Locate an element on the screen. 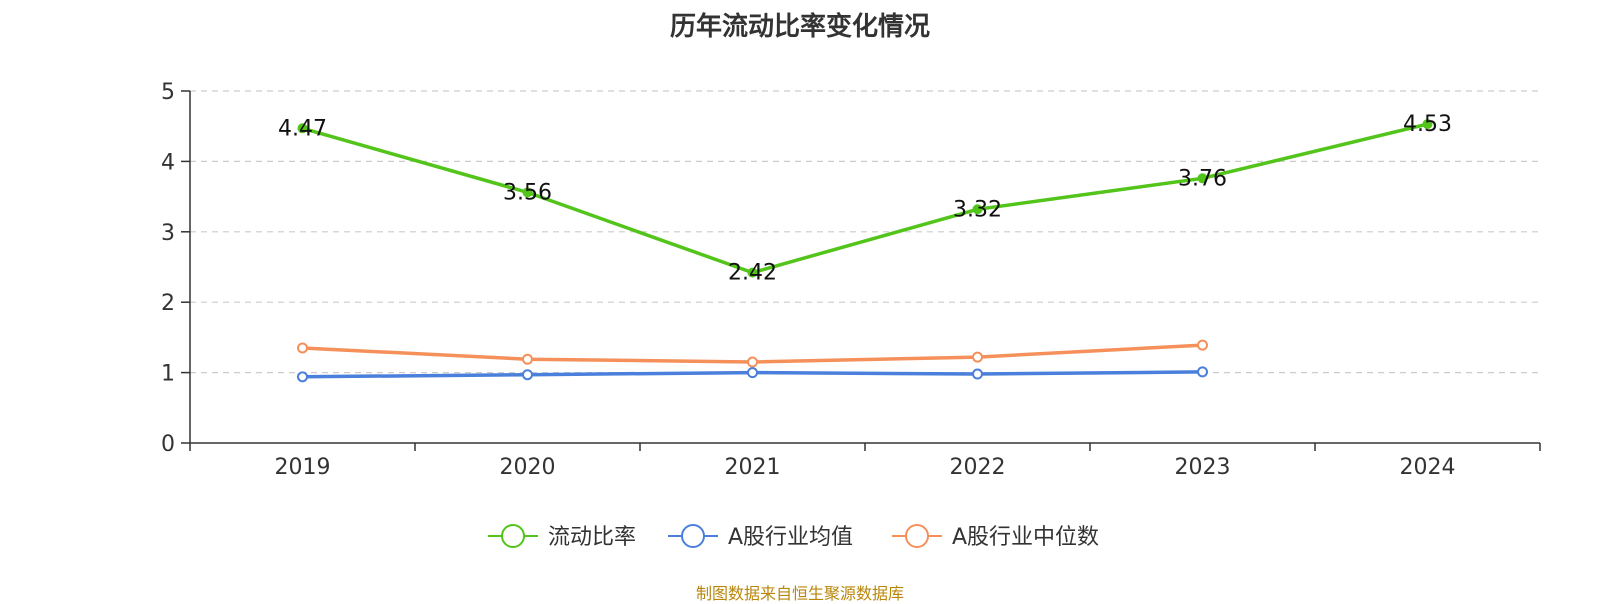  legend-label: A股行业均值 is located at coordinates (790, 537).